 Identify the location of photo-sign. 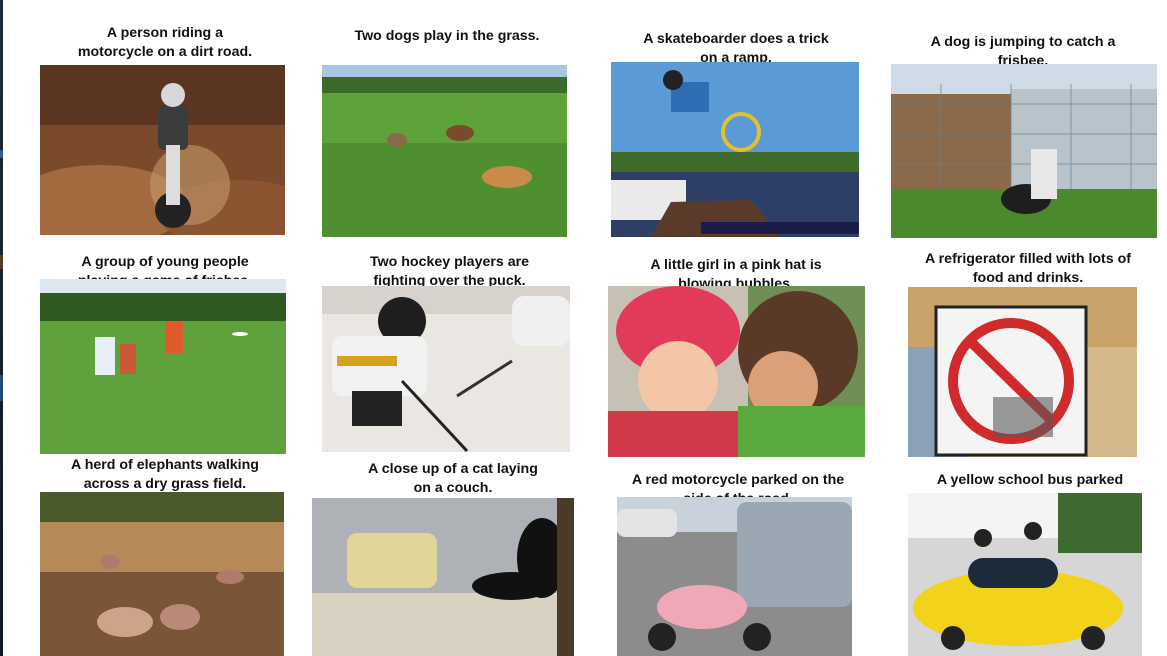
(1022, 372).